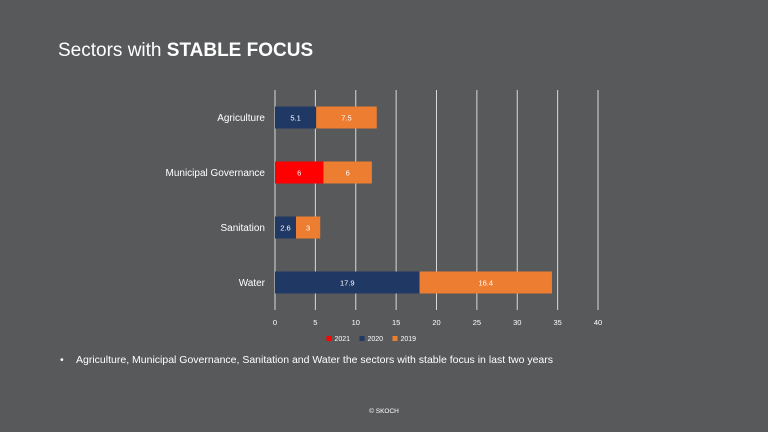  What do you see at coordinates (557, 322) in the screenshot?
I see `x-tick-label: 35` at bounding box center [557, 322].